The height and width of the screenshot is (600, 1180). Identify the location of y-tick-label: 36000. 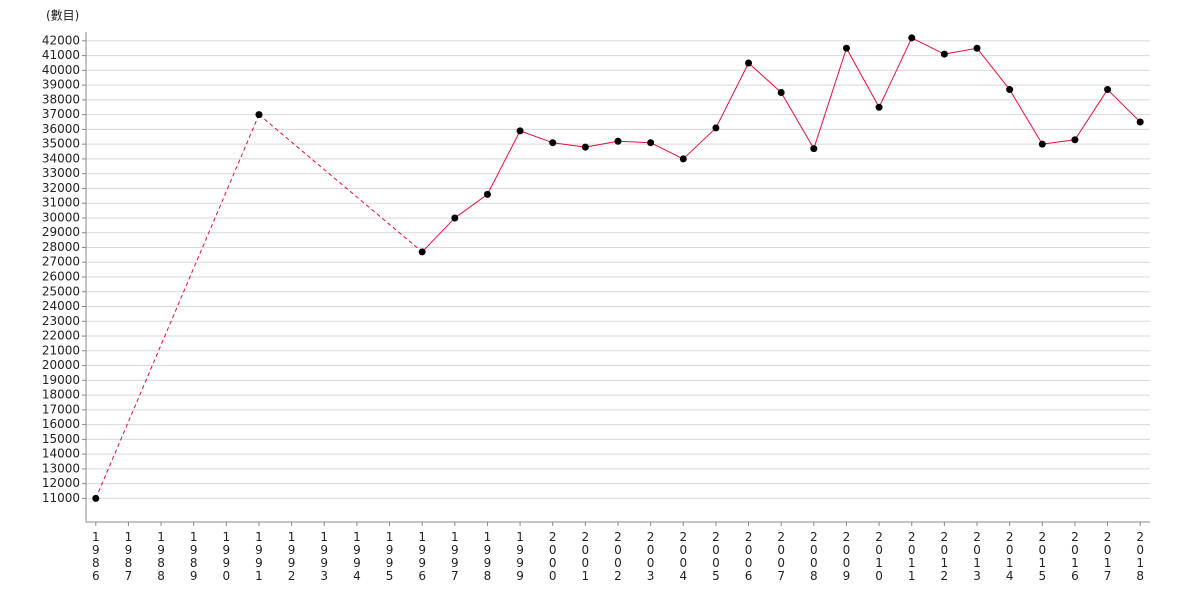
(61, 129).